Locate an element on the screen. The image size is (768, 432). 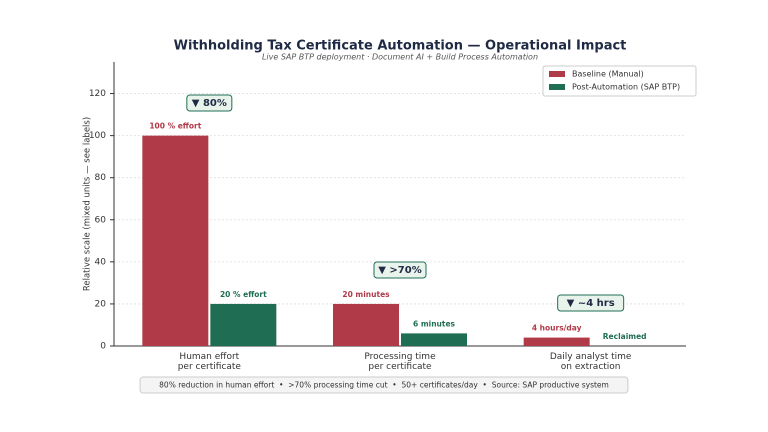
y-tick-label: 0 is located at coordinates (103, 347).